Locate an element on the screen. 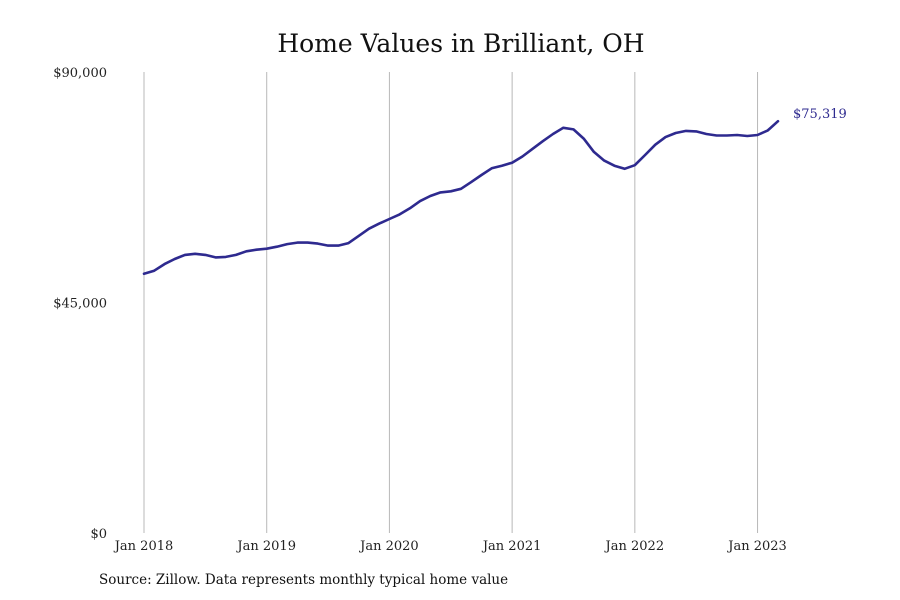 The image size is (900, 600). x-tick-label: Jan 2020 is located at coordinates (388, 546).